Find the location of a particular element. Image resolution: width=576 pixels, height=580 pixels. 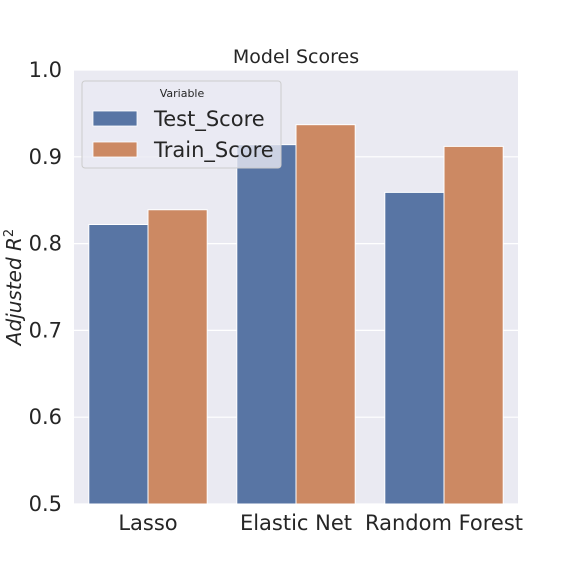

legend-label: Test_Score is located at coordinates (209, 119).